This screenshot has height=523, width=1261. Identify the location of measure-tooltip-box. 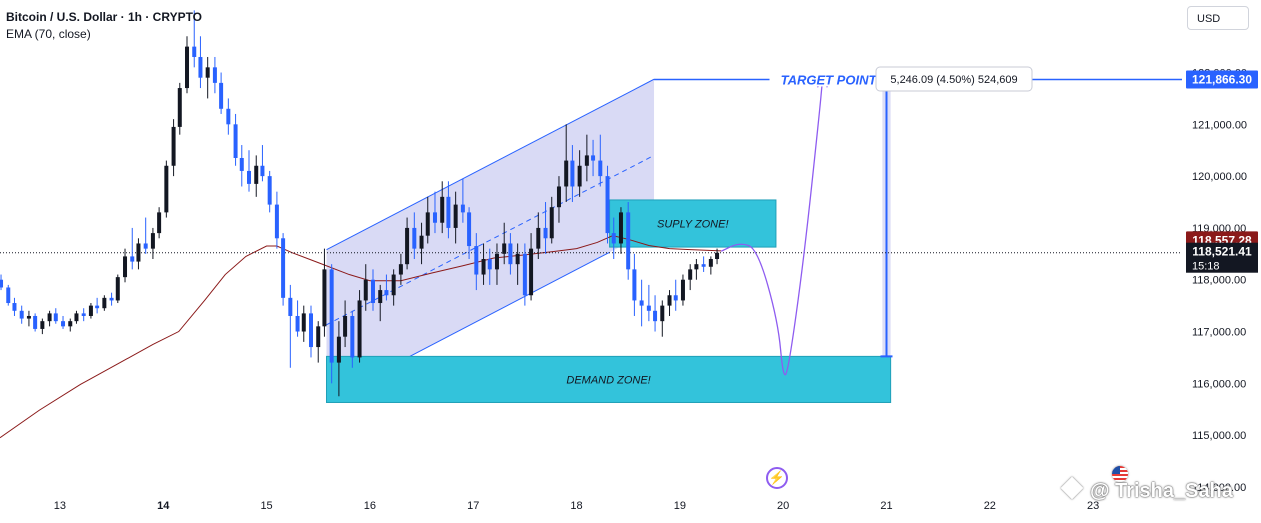
(954, 79).